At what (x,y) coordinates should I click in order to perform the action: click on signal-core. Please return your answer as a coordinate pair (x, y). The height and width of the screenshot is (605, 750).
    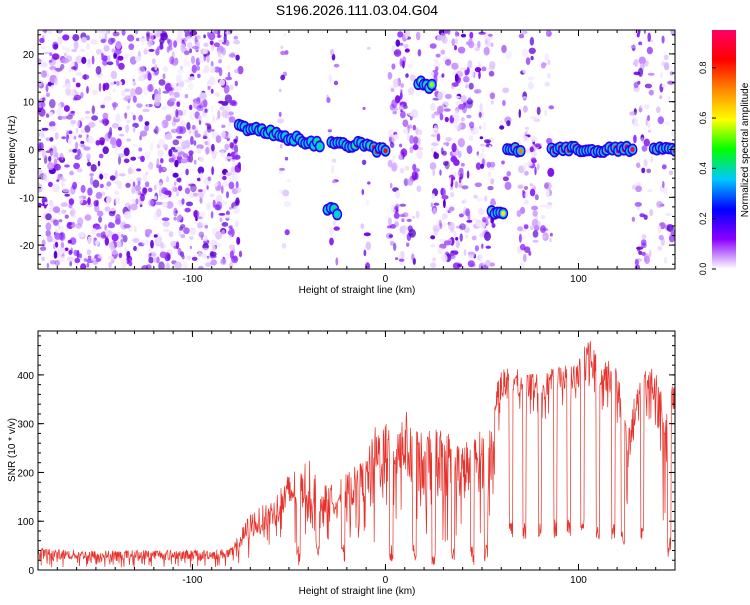
    Looking at the image, I should click on (632, 149).